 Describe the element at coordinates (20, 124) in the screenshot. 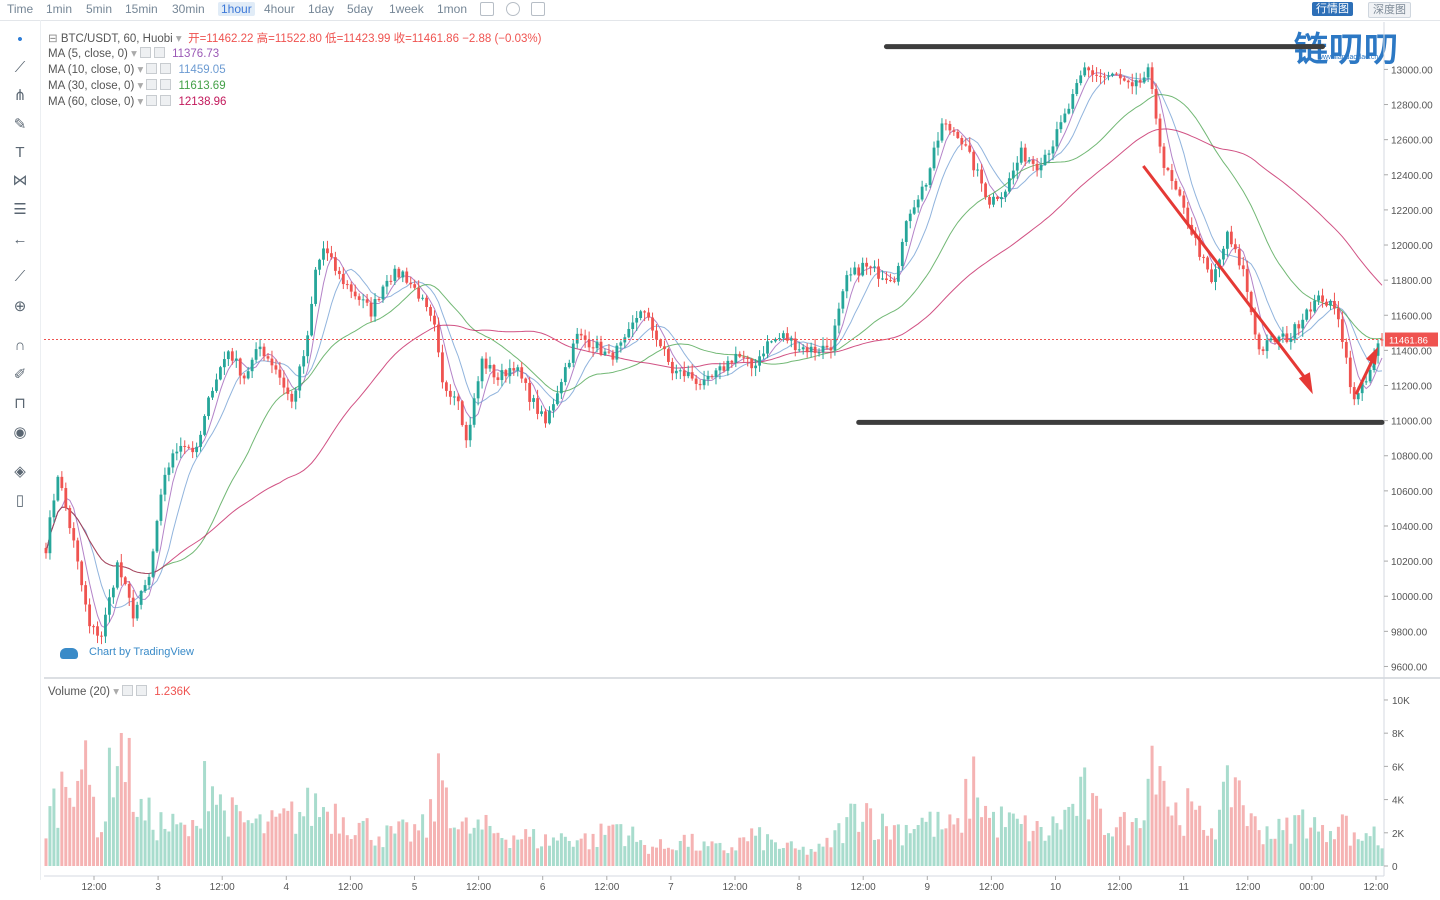

I see `brush-icon: ✎` at that location.